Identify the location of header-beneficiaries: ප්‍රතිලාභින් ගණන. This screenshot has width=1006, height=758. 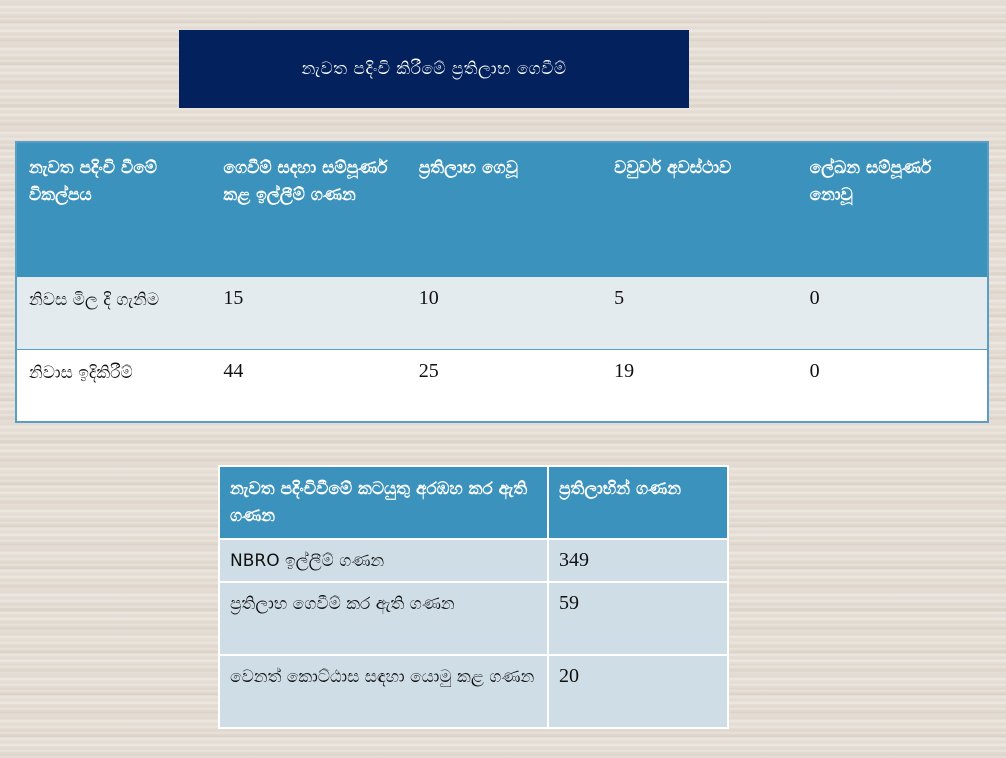
(638, 502).